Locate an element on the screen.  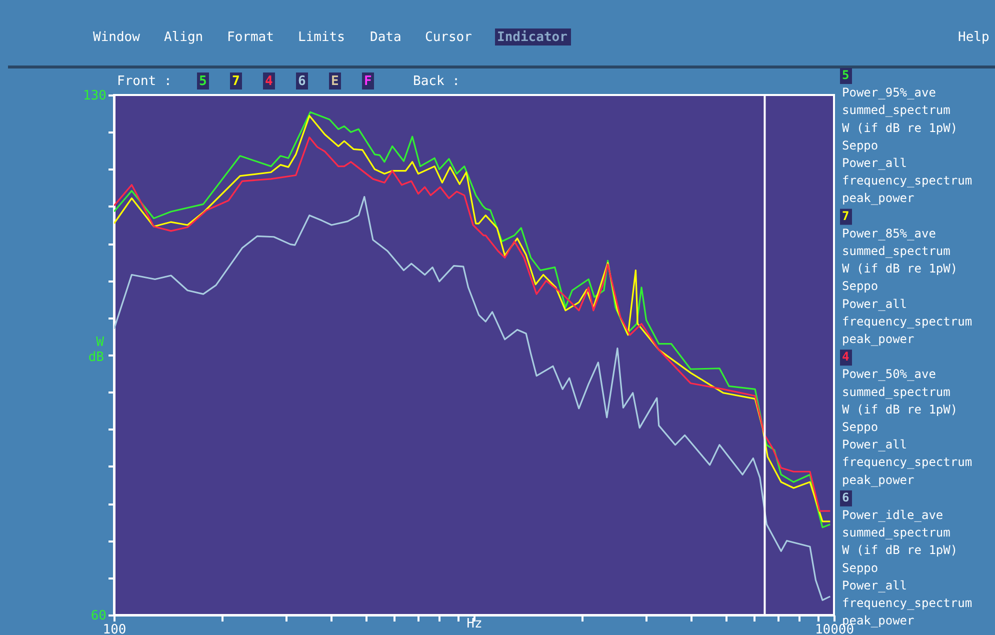
text: Align is located at coordinates (184, 37).